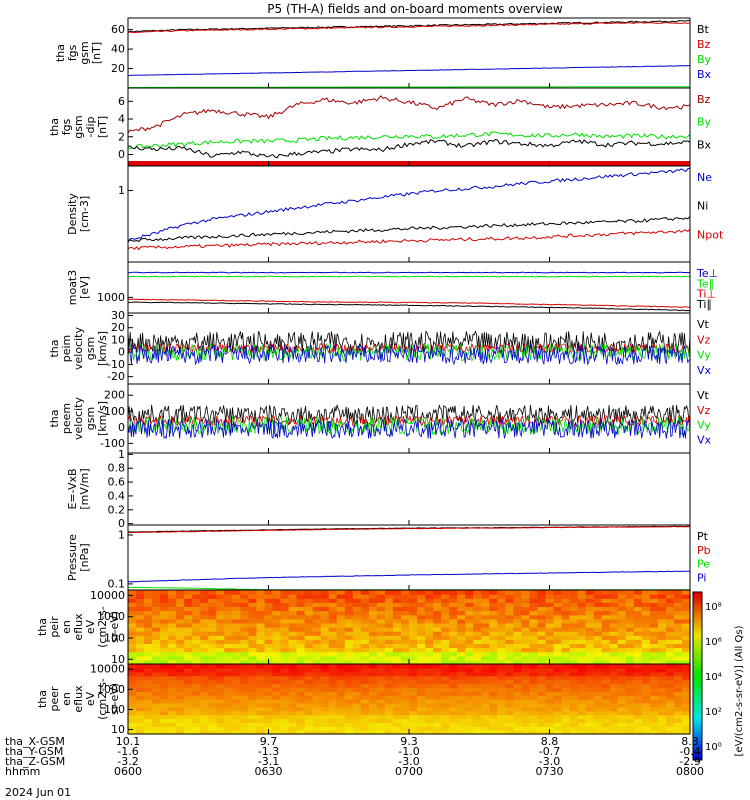 The width and height of the screenshot is (750, 800). What do you see at coordinates (713, 642) in the screenshot?
I see `colorbar-tick-label: 10⁶` at bounding box center [713, 642].